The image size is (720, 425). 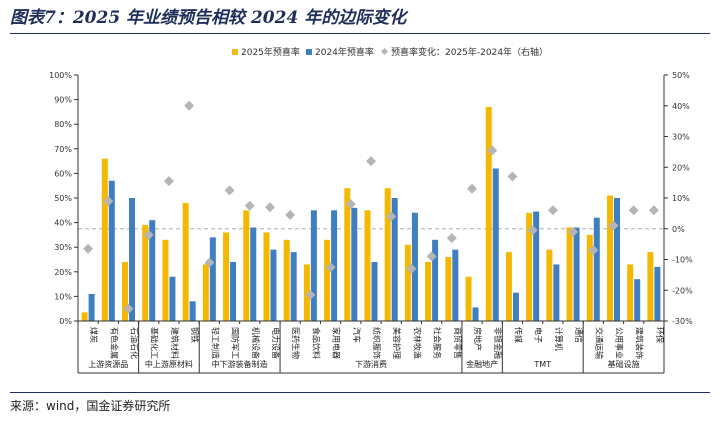 I want to click on right-tick-label: 20%, so click(x=681, y=167).